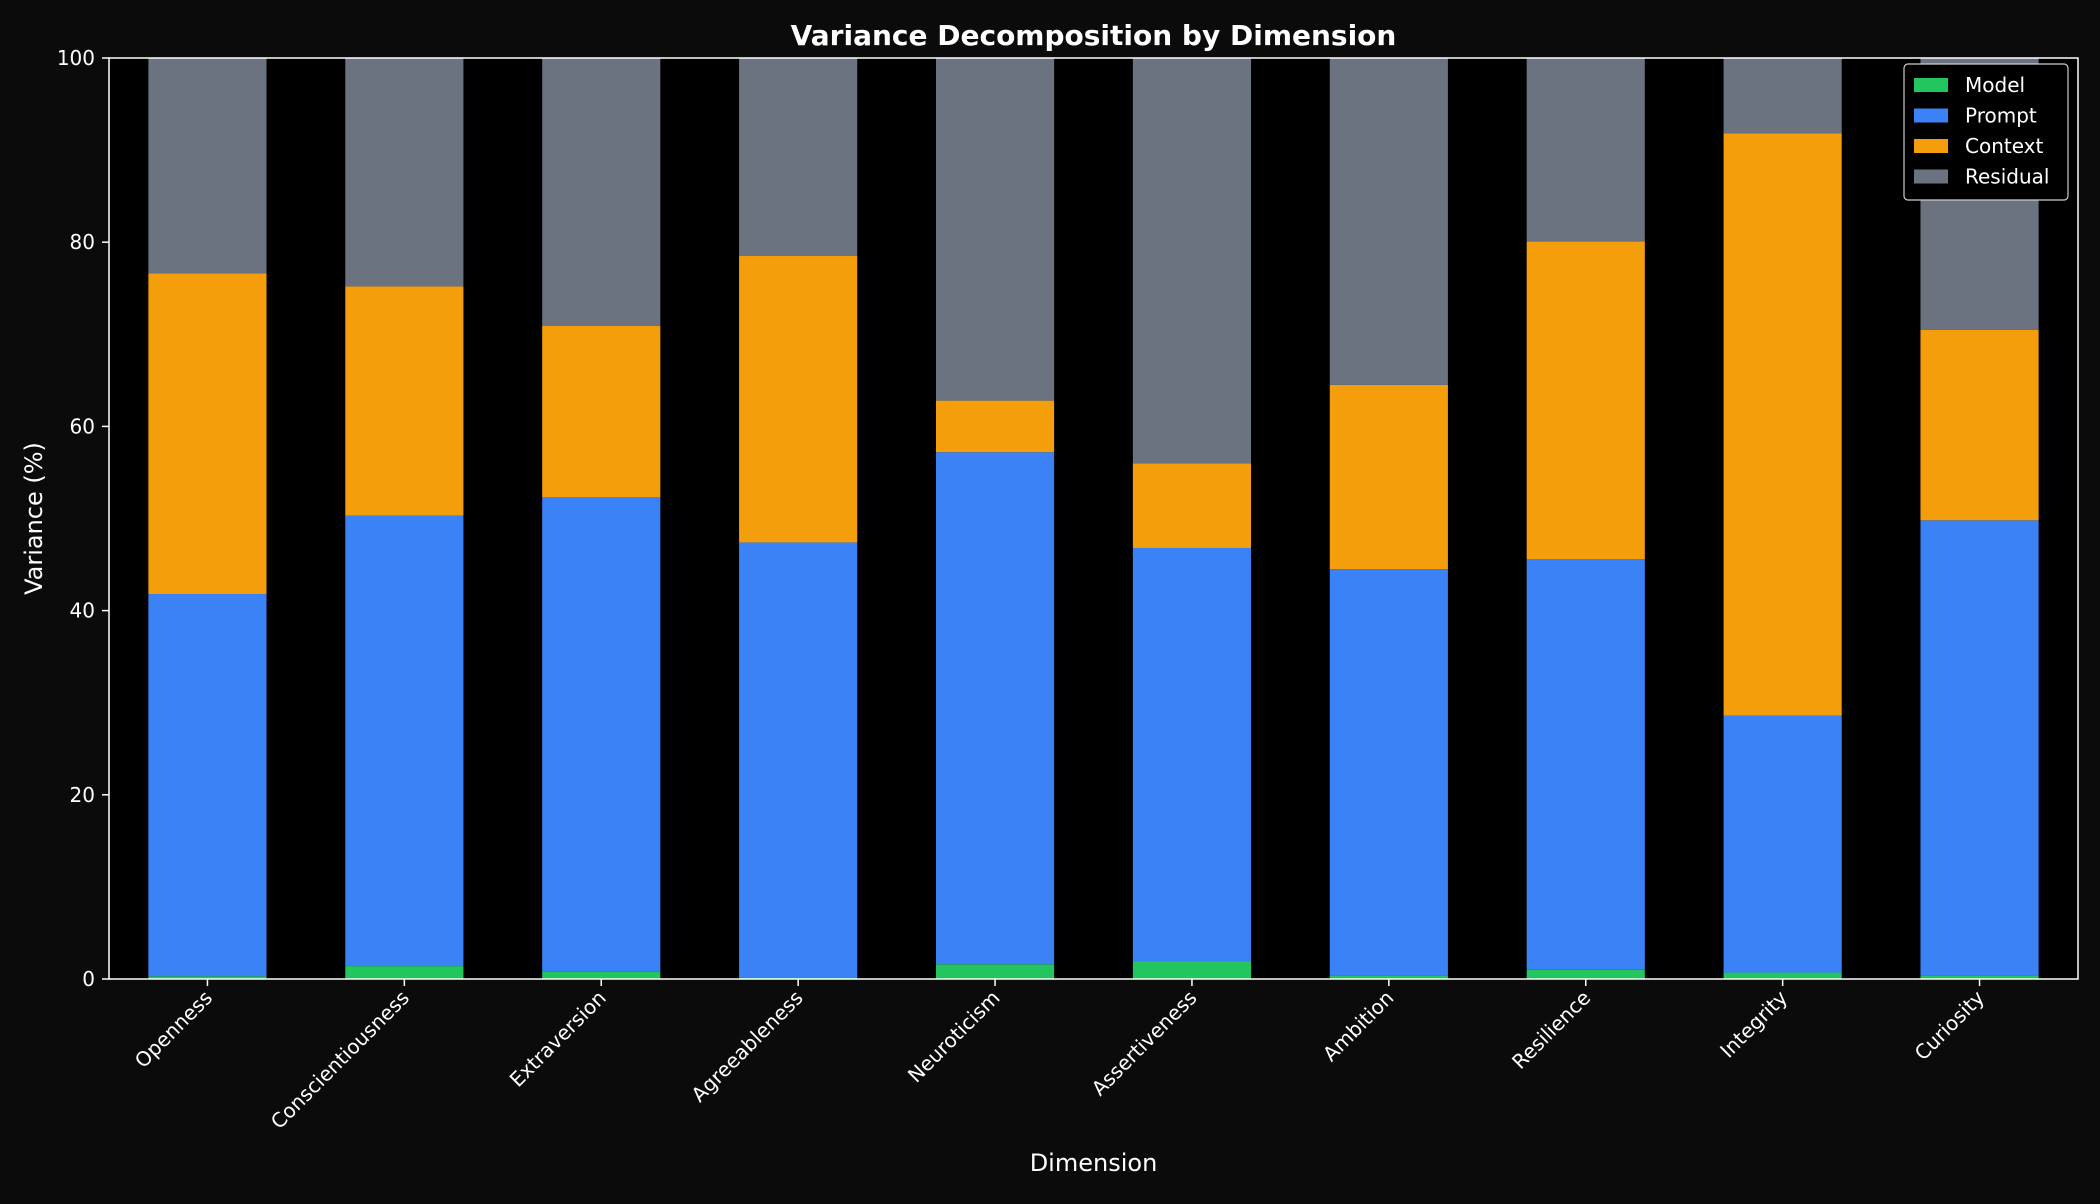  Describe the element at coordinates (1979, 425) in the screenshot. I see `bar-context-curiosity` at that location.